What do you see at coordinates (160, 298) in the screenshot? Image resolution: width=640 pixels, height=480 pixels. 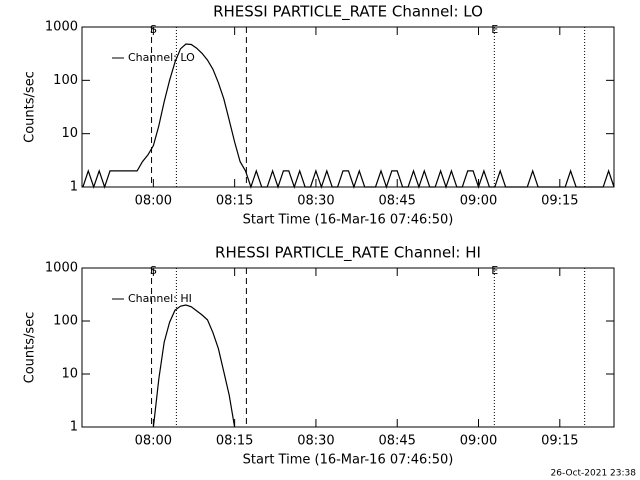 I see `legend-label: Channel: HI` at bounding box center [160, 298].